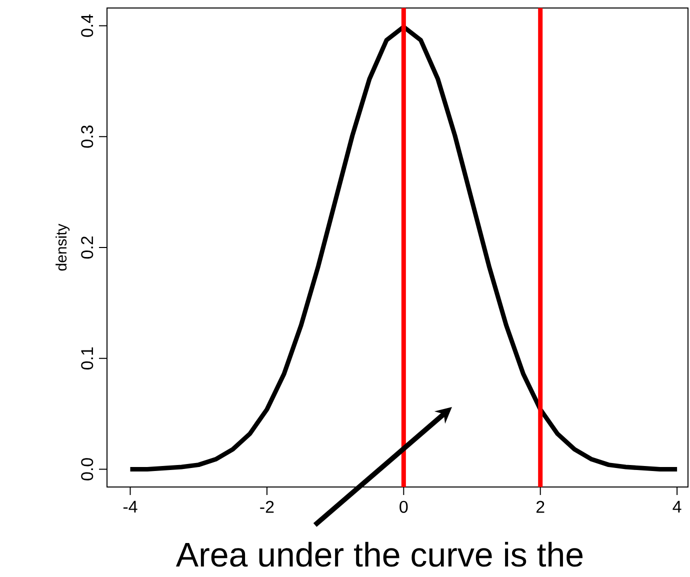 The height and width of the screenshot is (577, 690). What do you see at coordinates (87, 25) in the screenshot?
I see `y-tick-label: 0.4` at bounding box center [87, 25].